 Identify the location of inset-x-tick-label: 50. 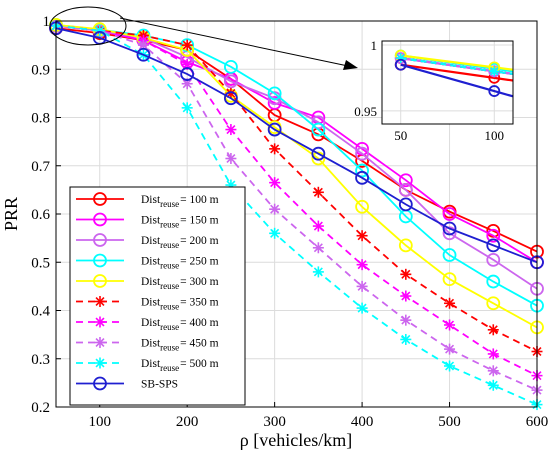
(400, 135).